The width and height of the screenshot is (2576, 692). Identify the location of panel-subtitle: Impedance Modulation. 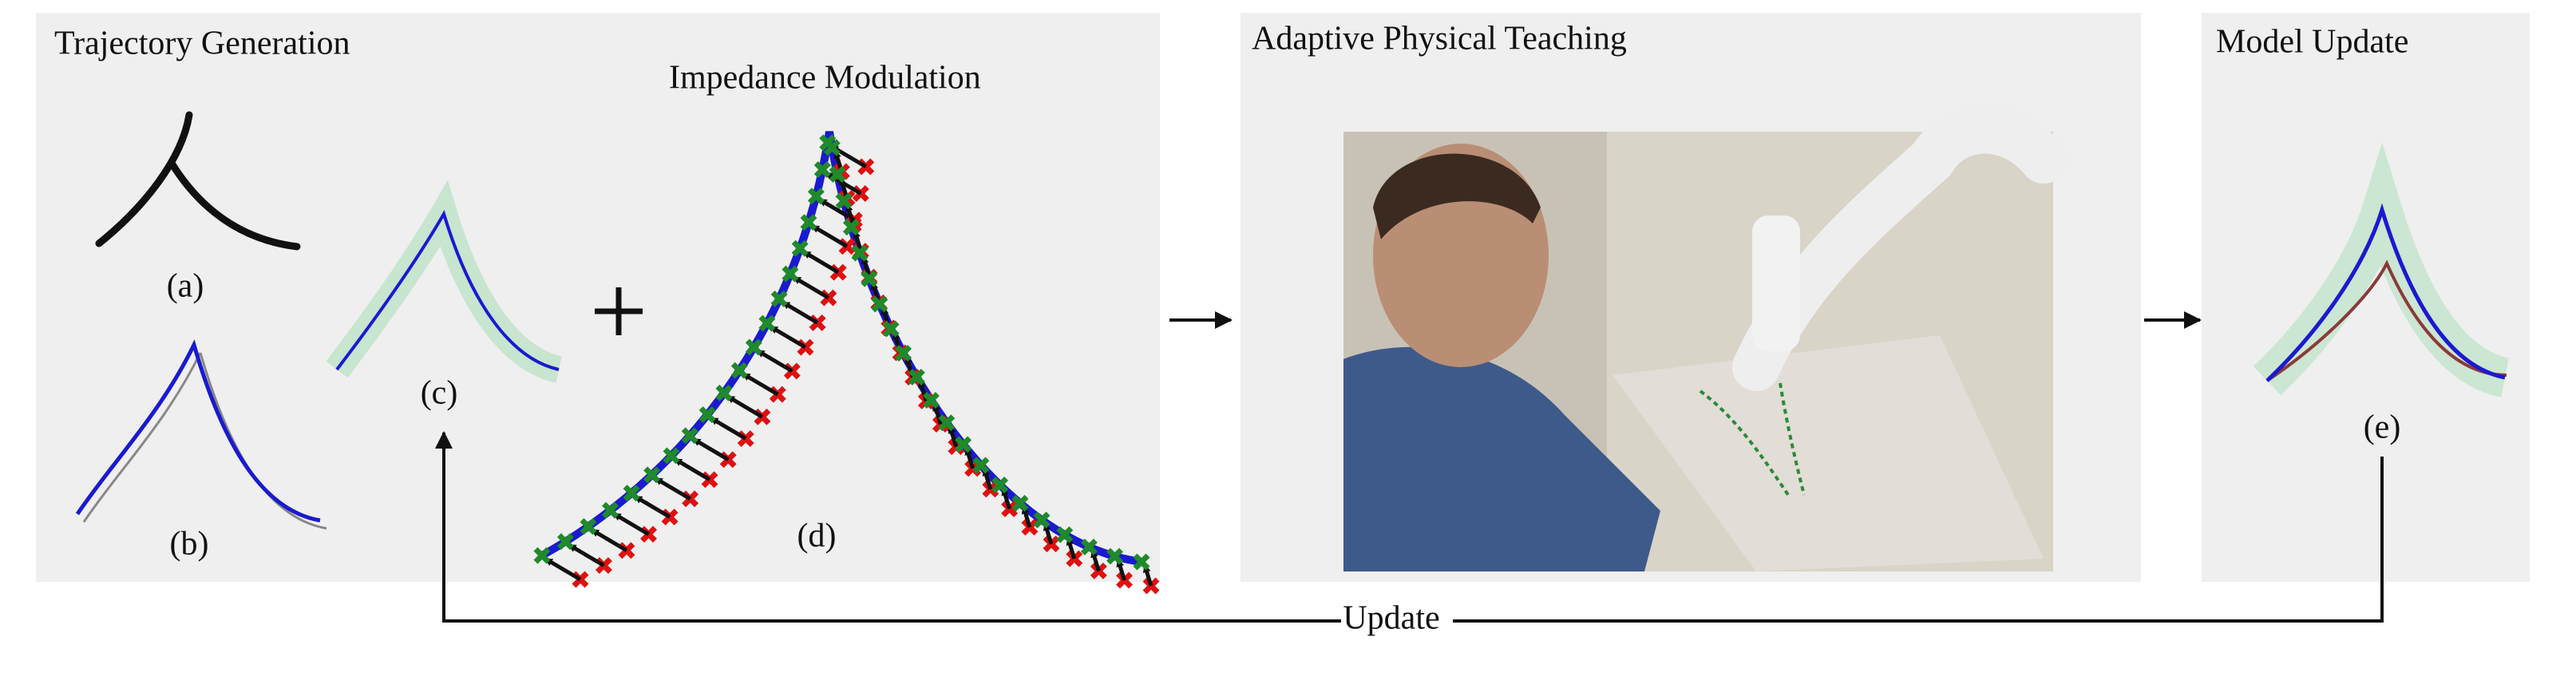
(825, 78).